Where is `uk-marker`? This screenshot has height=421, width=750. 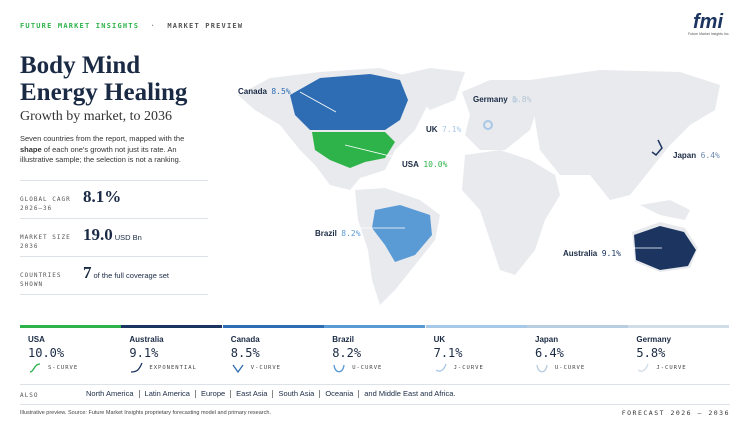 uk-marker is located at coordinates (488, 125).